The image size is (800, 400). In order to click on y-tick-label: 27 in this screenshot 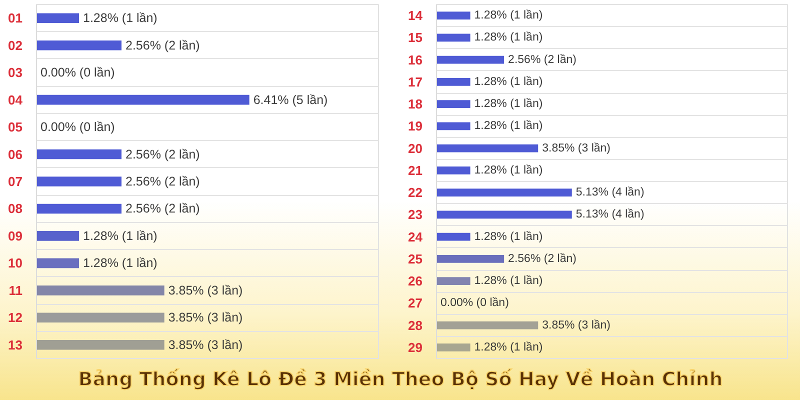, I will do `click(415, 303)`.